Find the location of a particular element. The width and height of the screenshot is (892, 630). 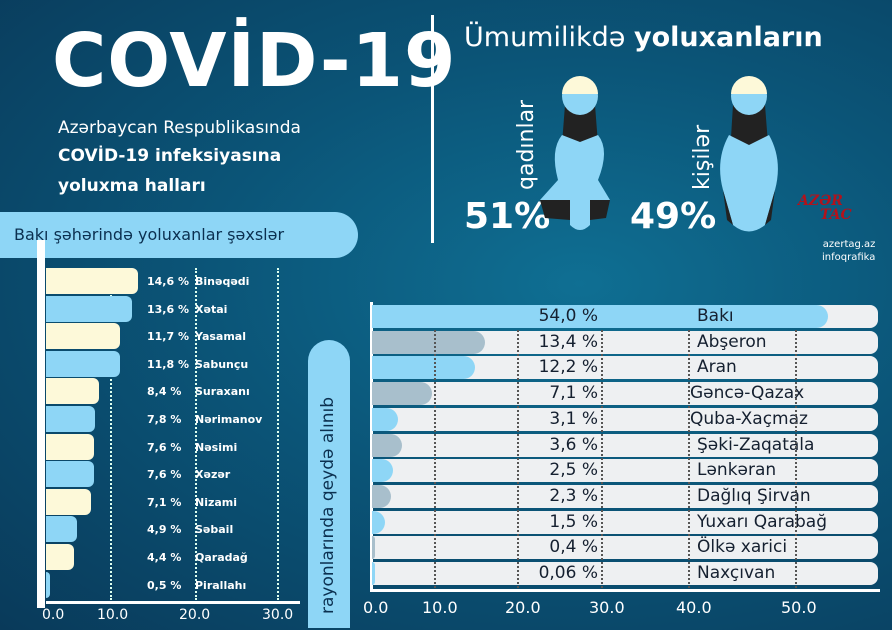

man-figure-icon is located at coordinates (749, 154).